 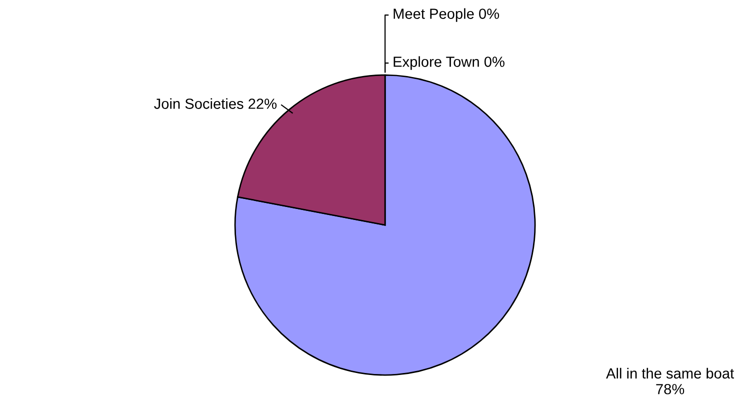 I want to click on legend-label: Explore Town 0%, so click(x=449, y=63).